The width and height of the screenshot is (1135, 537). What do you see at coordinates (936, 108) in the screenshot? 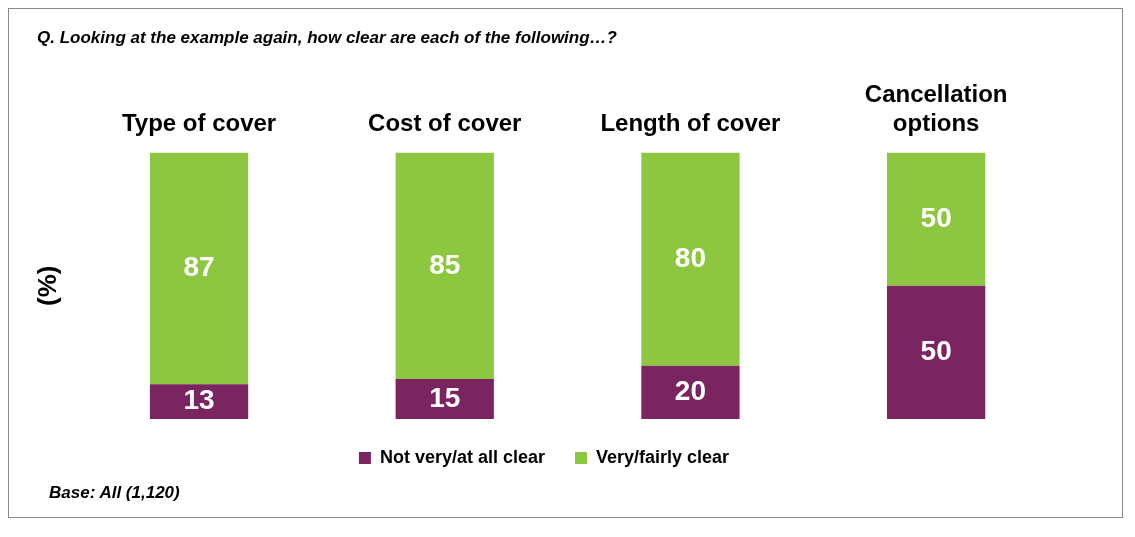
I see `x-tick-label: Cancellation options` at bounding box center [936, 108].